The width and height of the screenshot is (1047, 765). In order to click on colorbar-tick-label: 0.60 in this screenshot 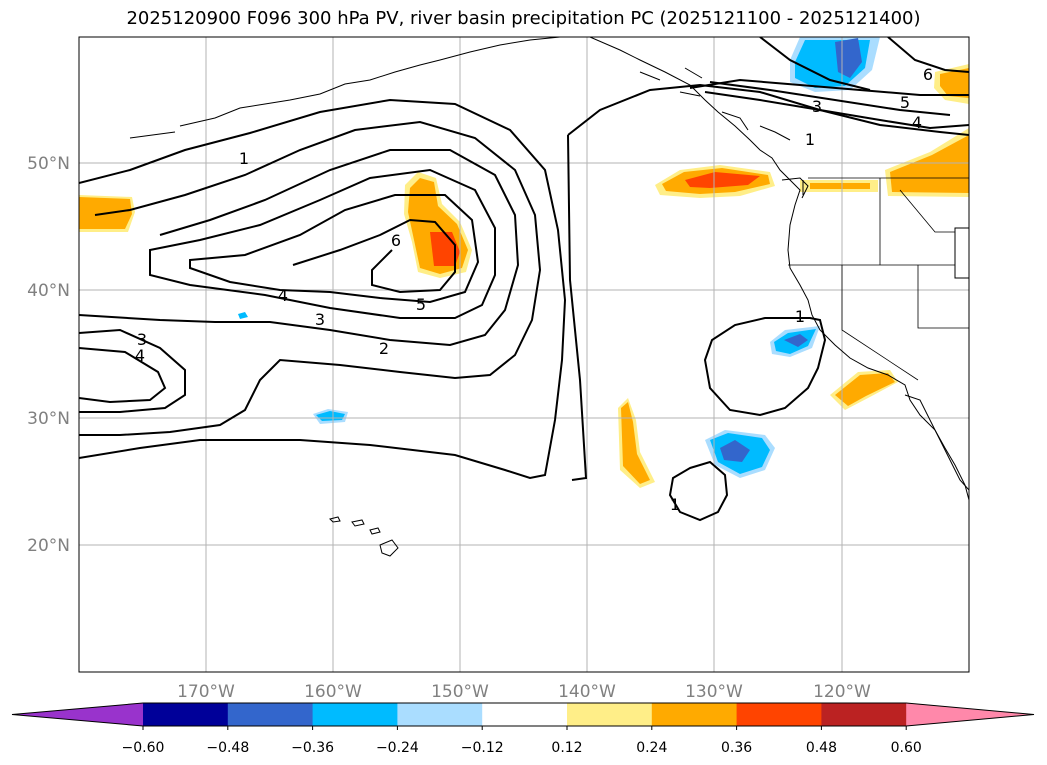, I will do `click(906, 748)`.